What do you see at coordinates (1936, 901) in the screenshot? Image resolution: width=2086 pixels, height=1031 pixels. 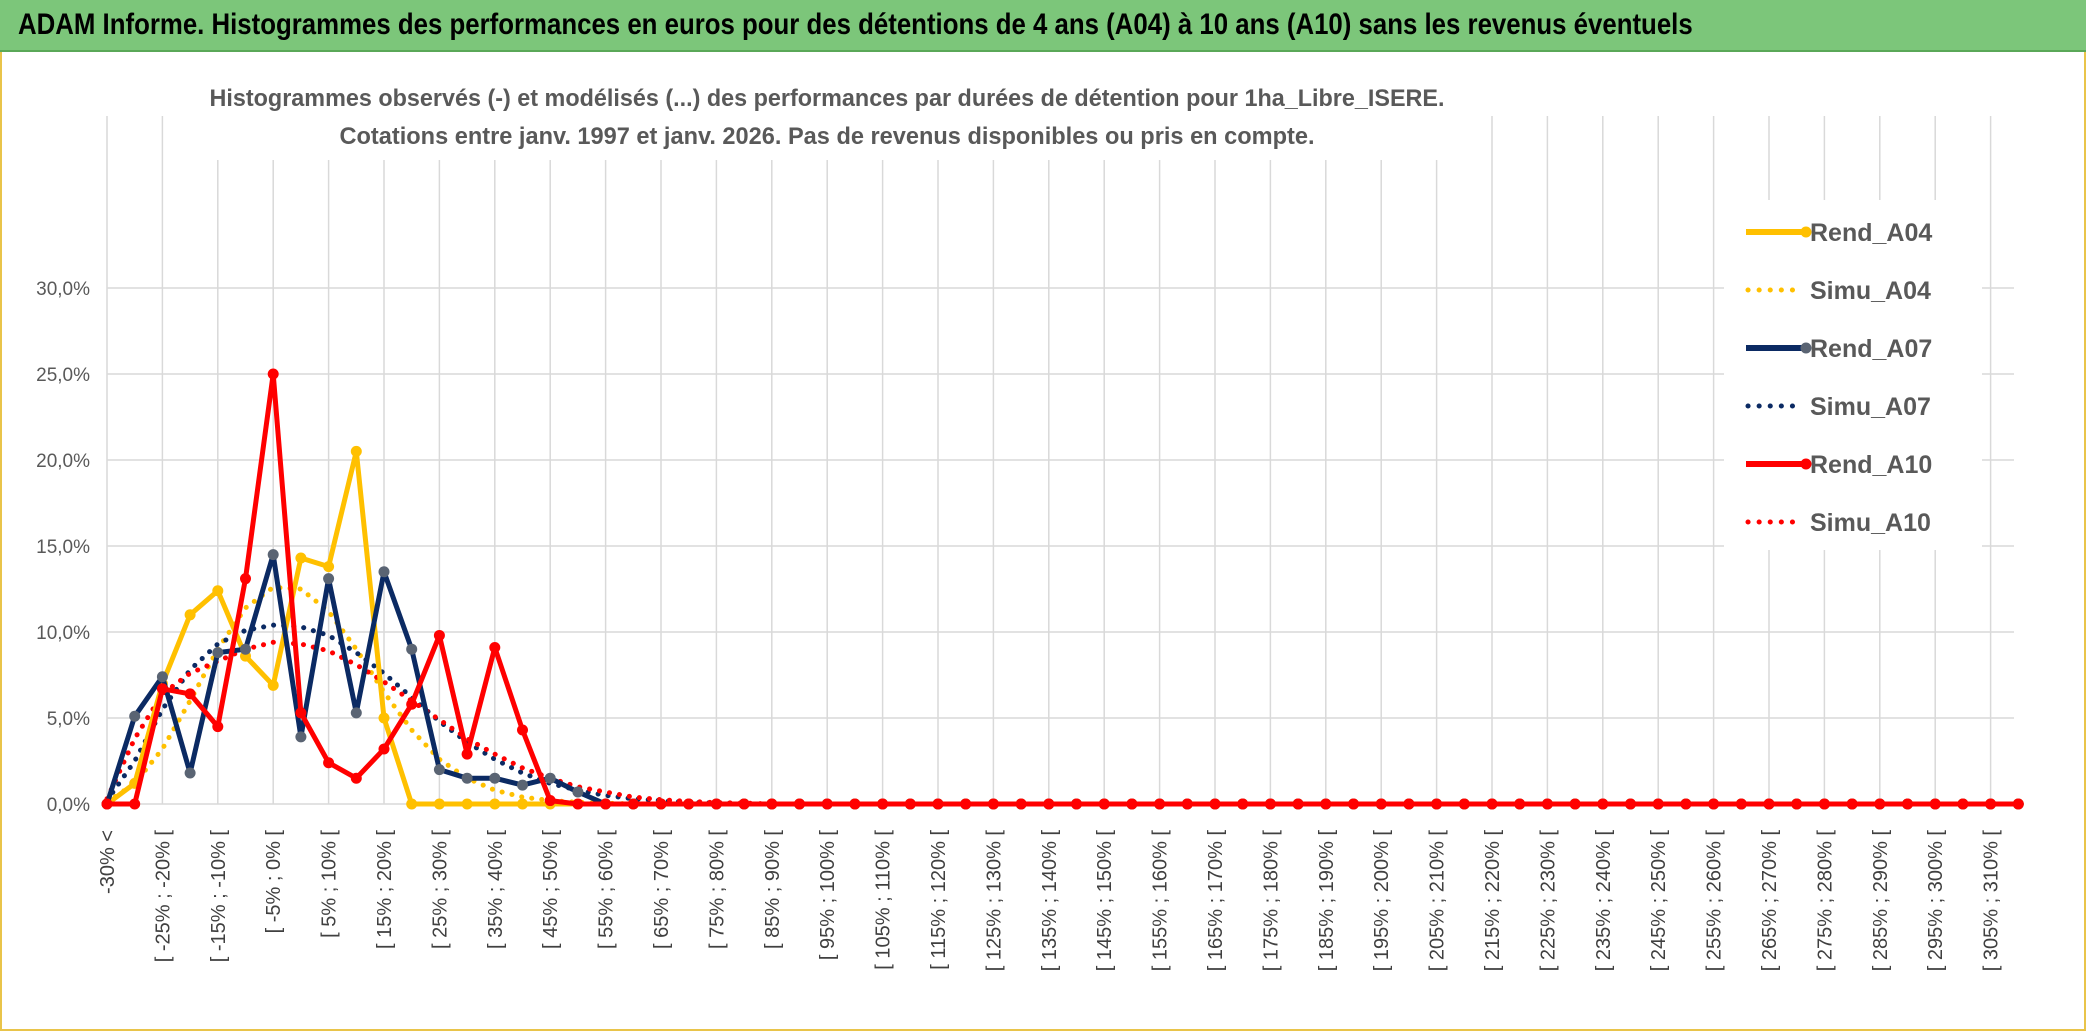 I see `x-tick-label: [ 295% ; 300% [` at bounding box center [1936, 901].